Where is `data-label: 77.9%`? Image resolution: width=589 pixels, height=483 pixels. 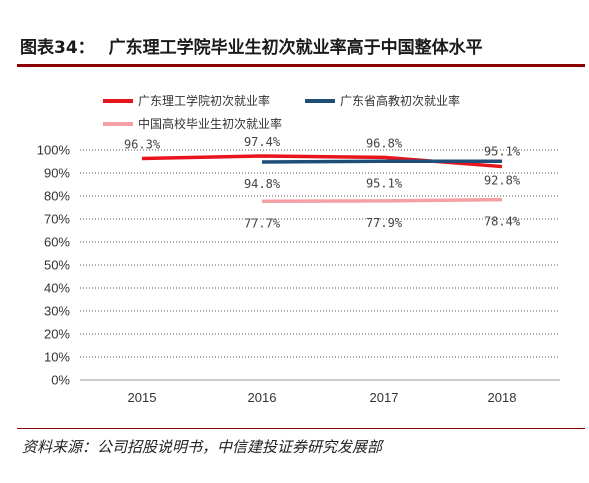 data-label: 77.9% is located at coordinates (384, 223).